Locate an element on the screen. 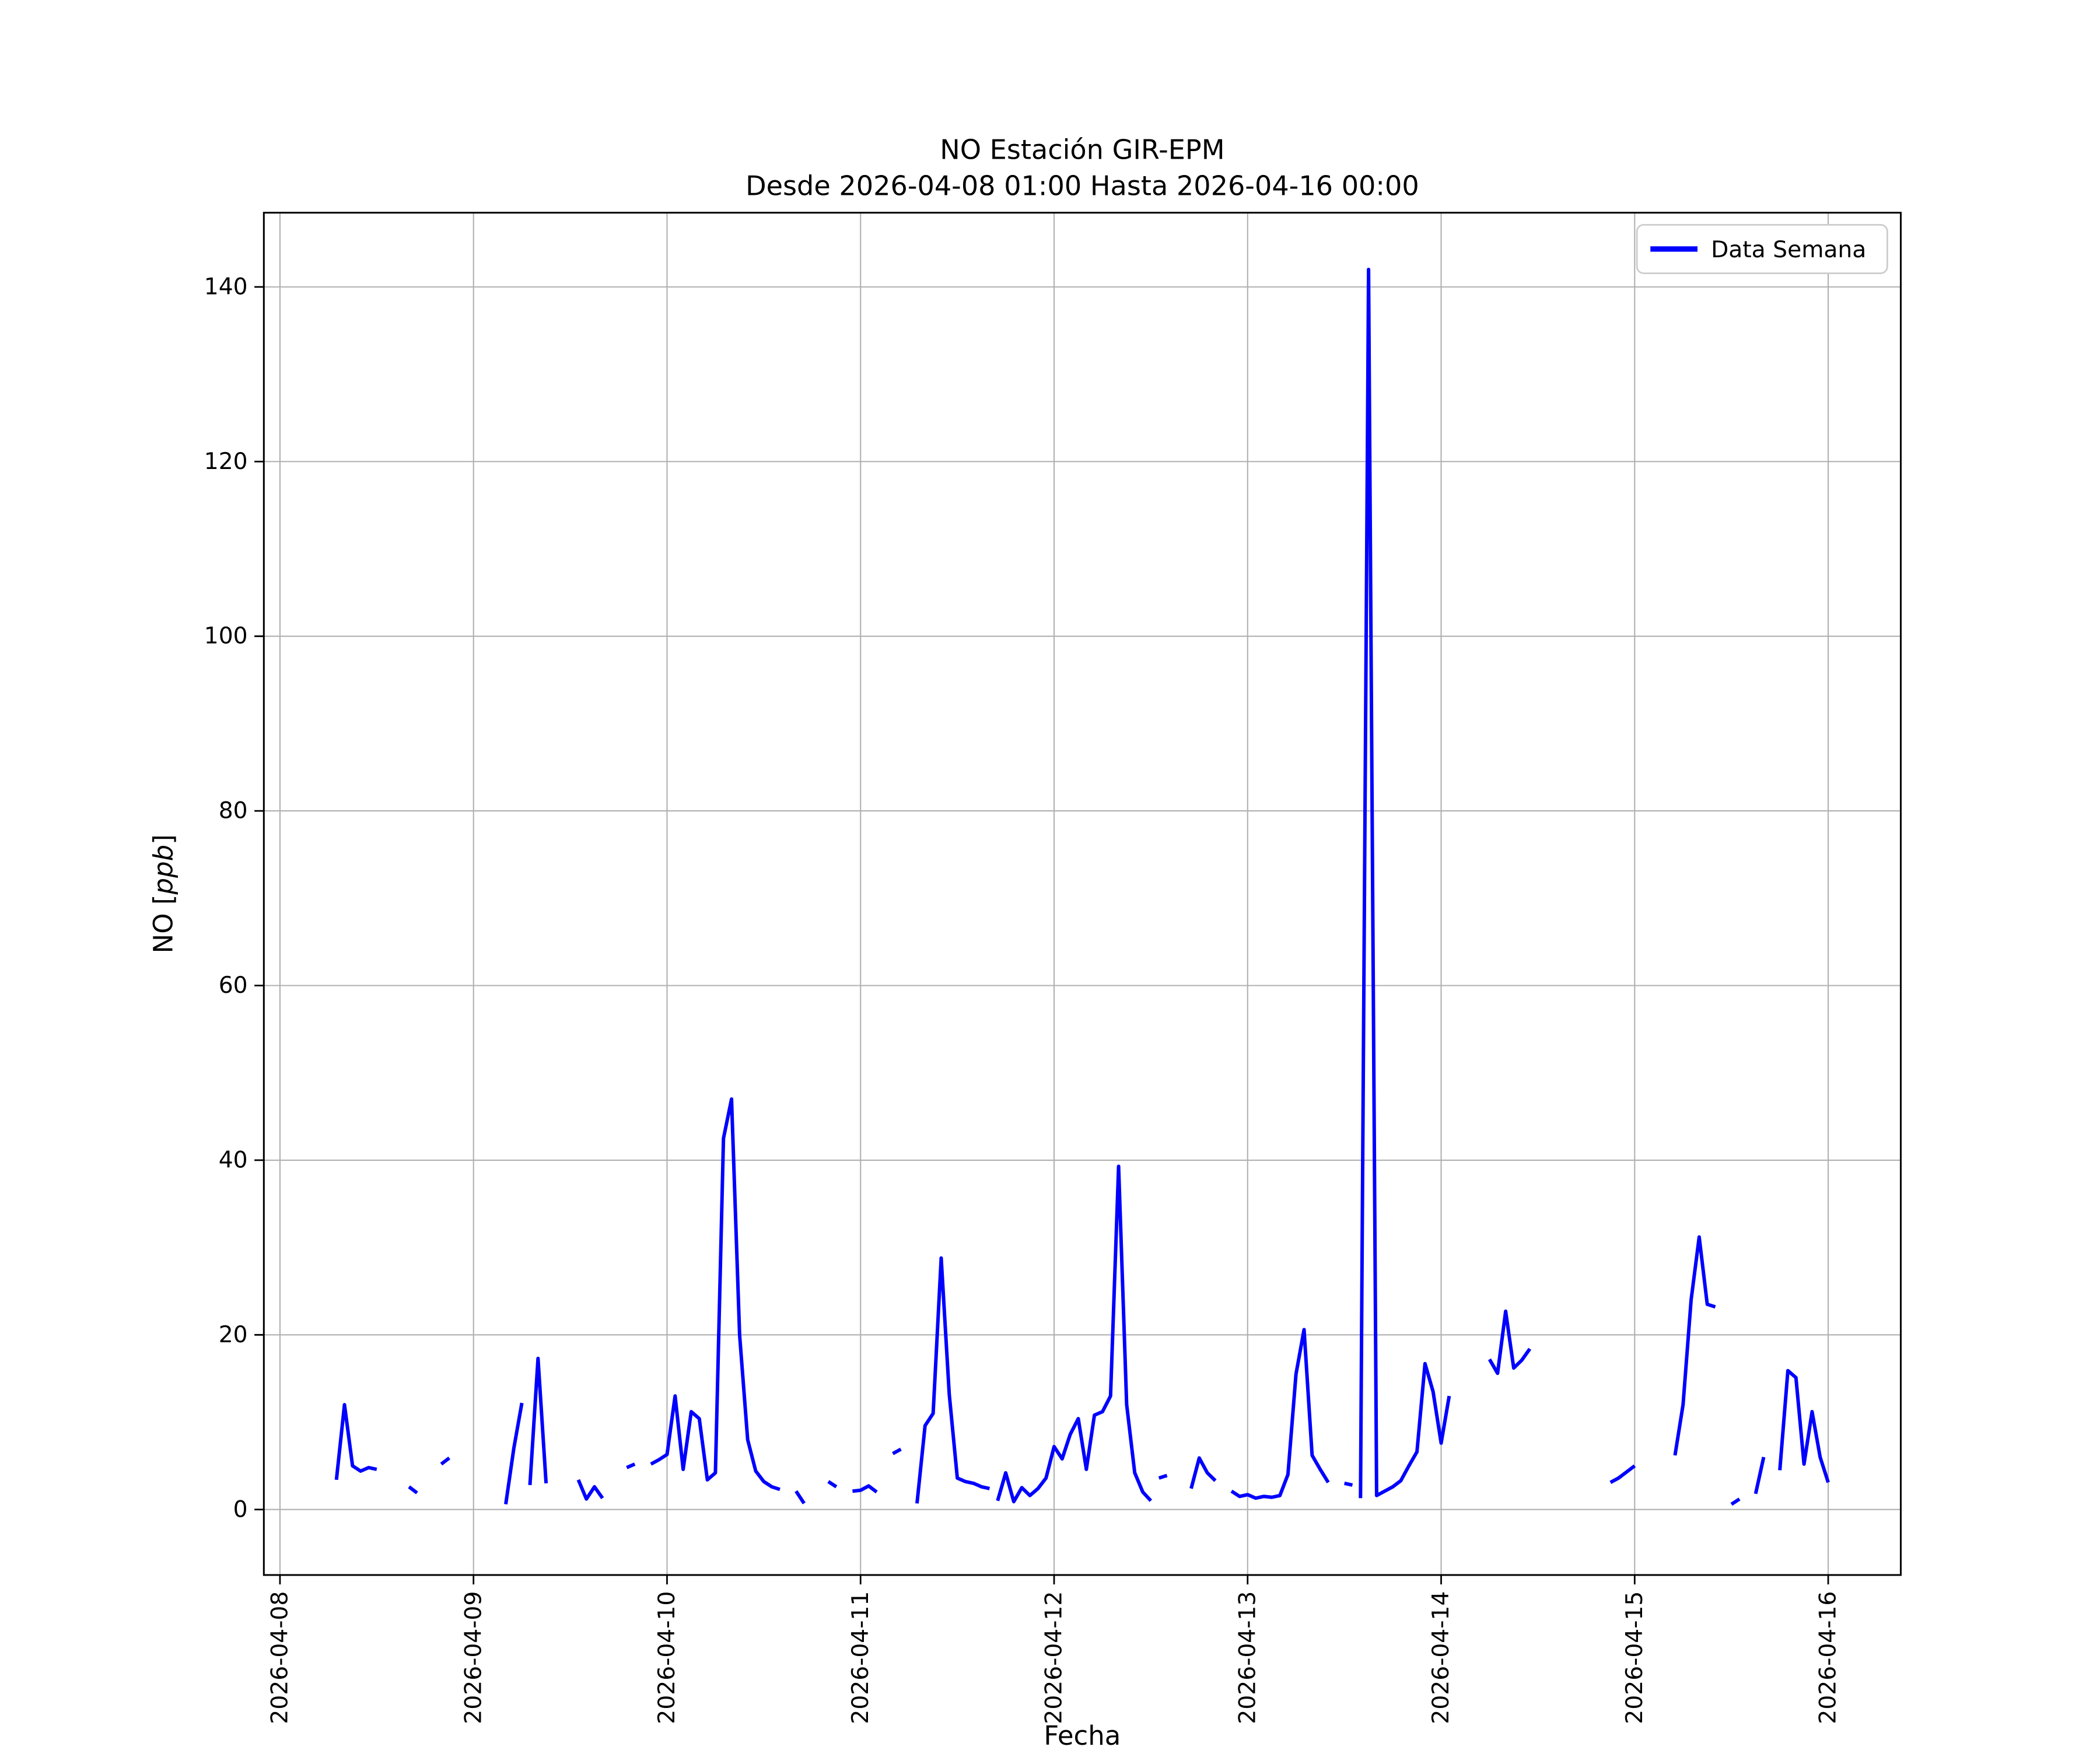 The height and width of the screenshot is (1750, 2100). legend-label: Data Semana is located at coordinates (1788, 250).